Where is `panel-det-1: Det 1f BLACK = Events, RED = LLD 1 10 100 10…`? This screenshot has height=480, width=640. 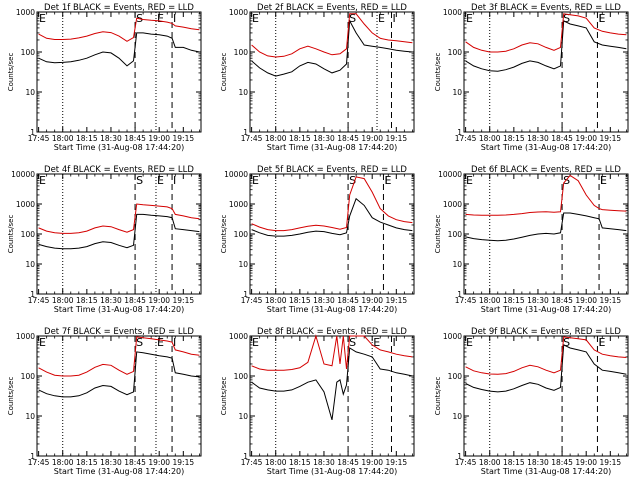 panel-det-1: Det 1f BLACK = Events, RED = LLD 1 10 100 10… is located at coordinates (104, 77).